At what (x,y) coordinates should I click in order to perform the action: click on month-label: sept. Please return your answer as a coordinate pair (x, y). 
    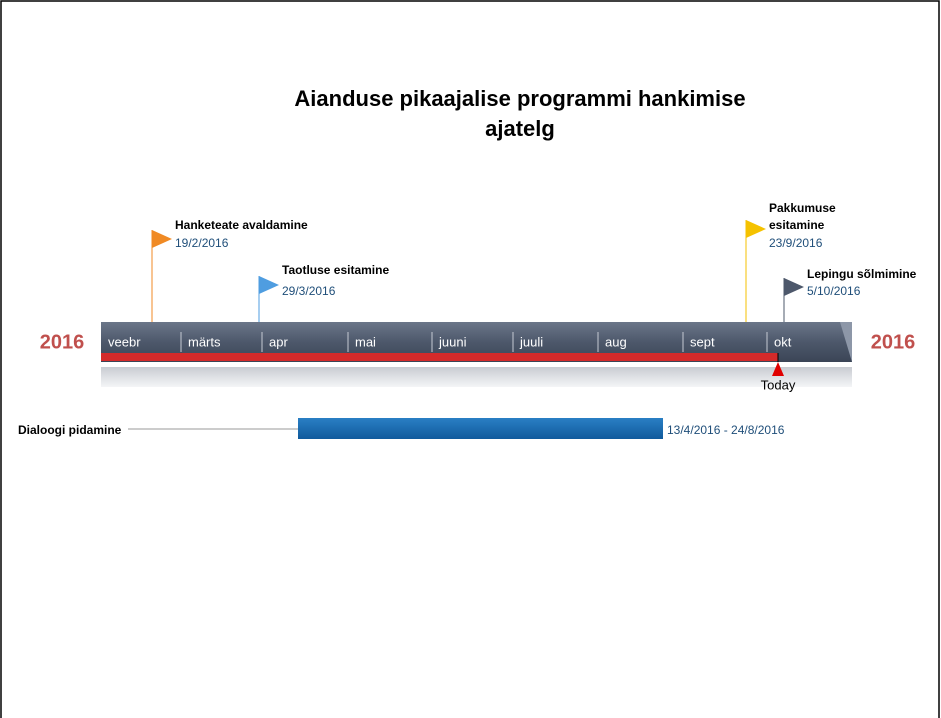
    Looking at the image, I should click on (702, 341).